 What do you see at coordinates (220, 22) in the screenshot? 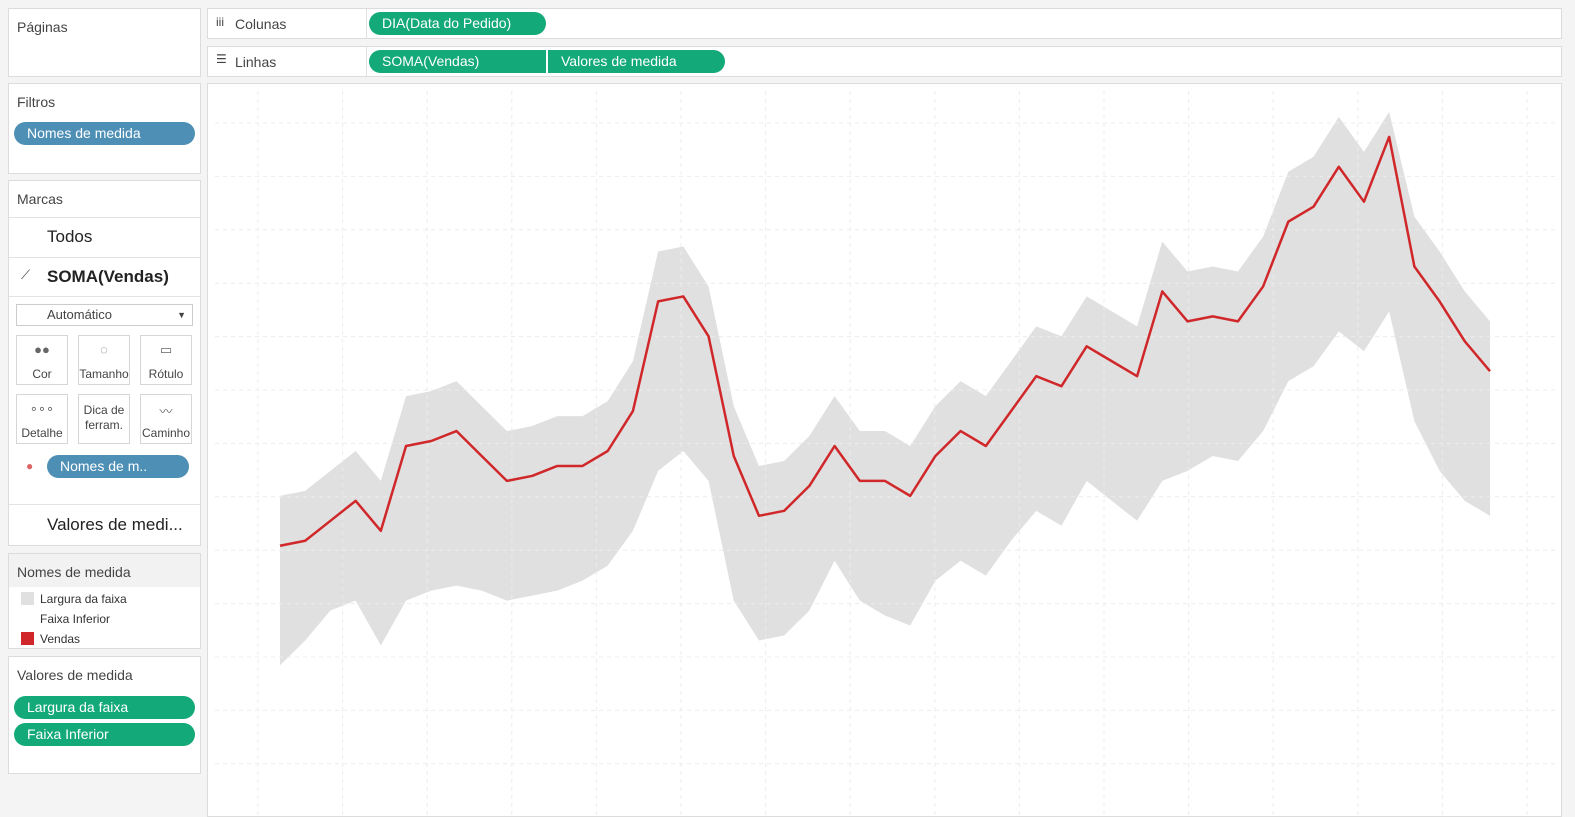
I see `columns-icon: iii` at bounding box center [220, 22].